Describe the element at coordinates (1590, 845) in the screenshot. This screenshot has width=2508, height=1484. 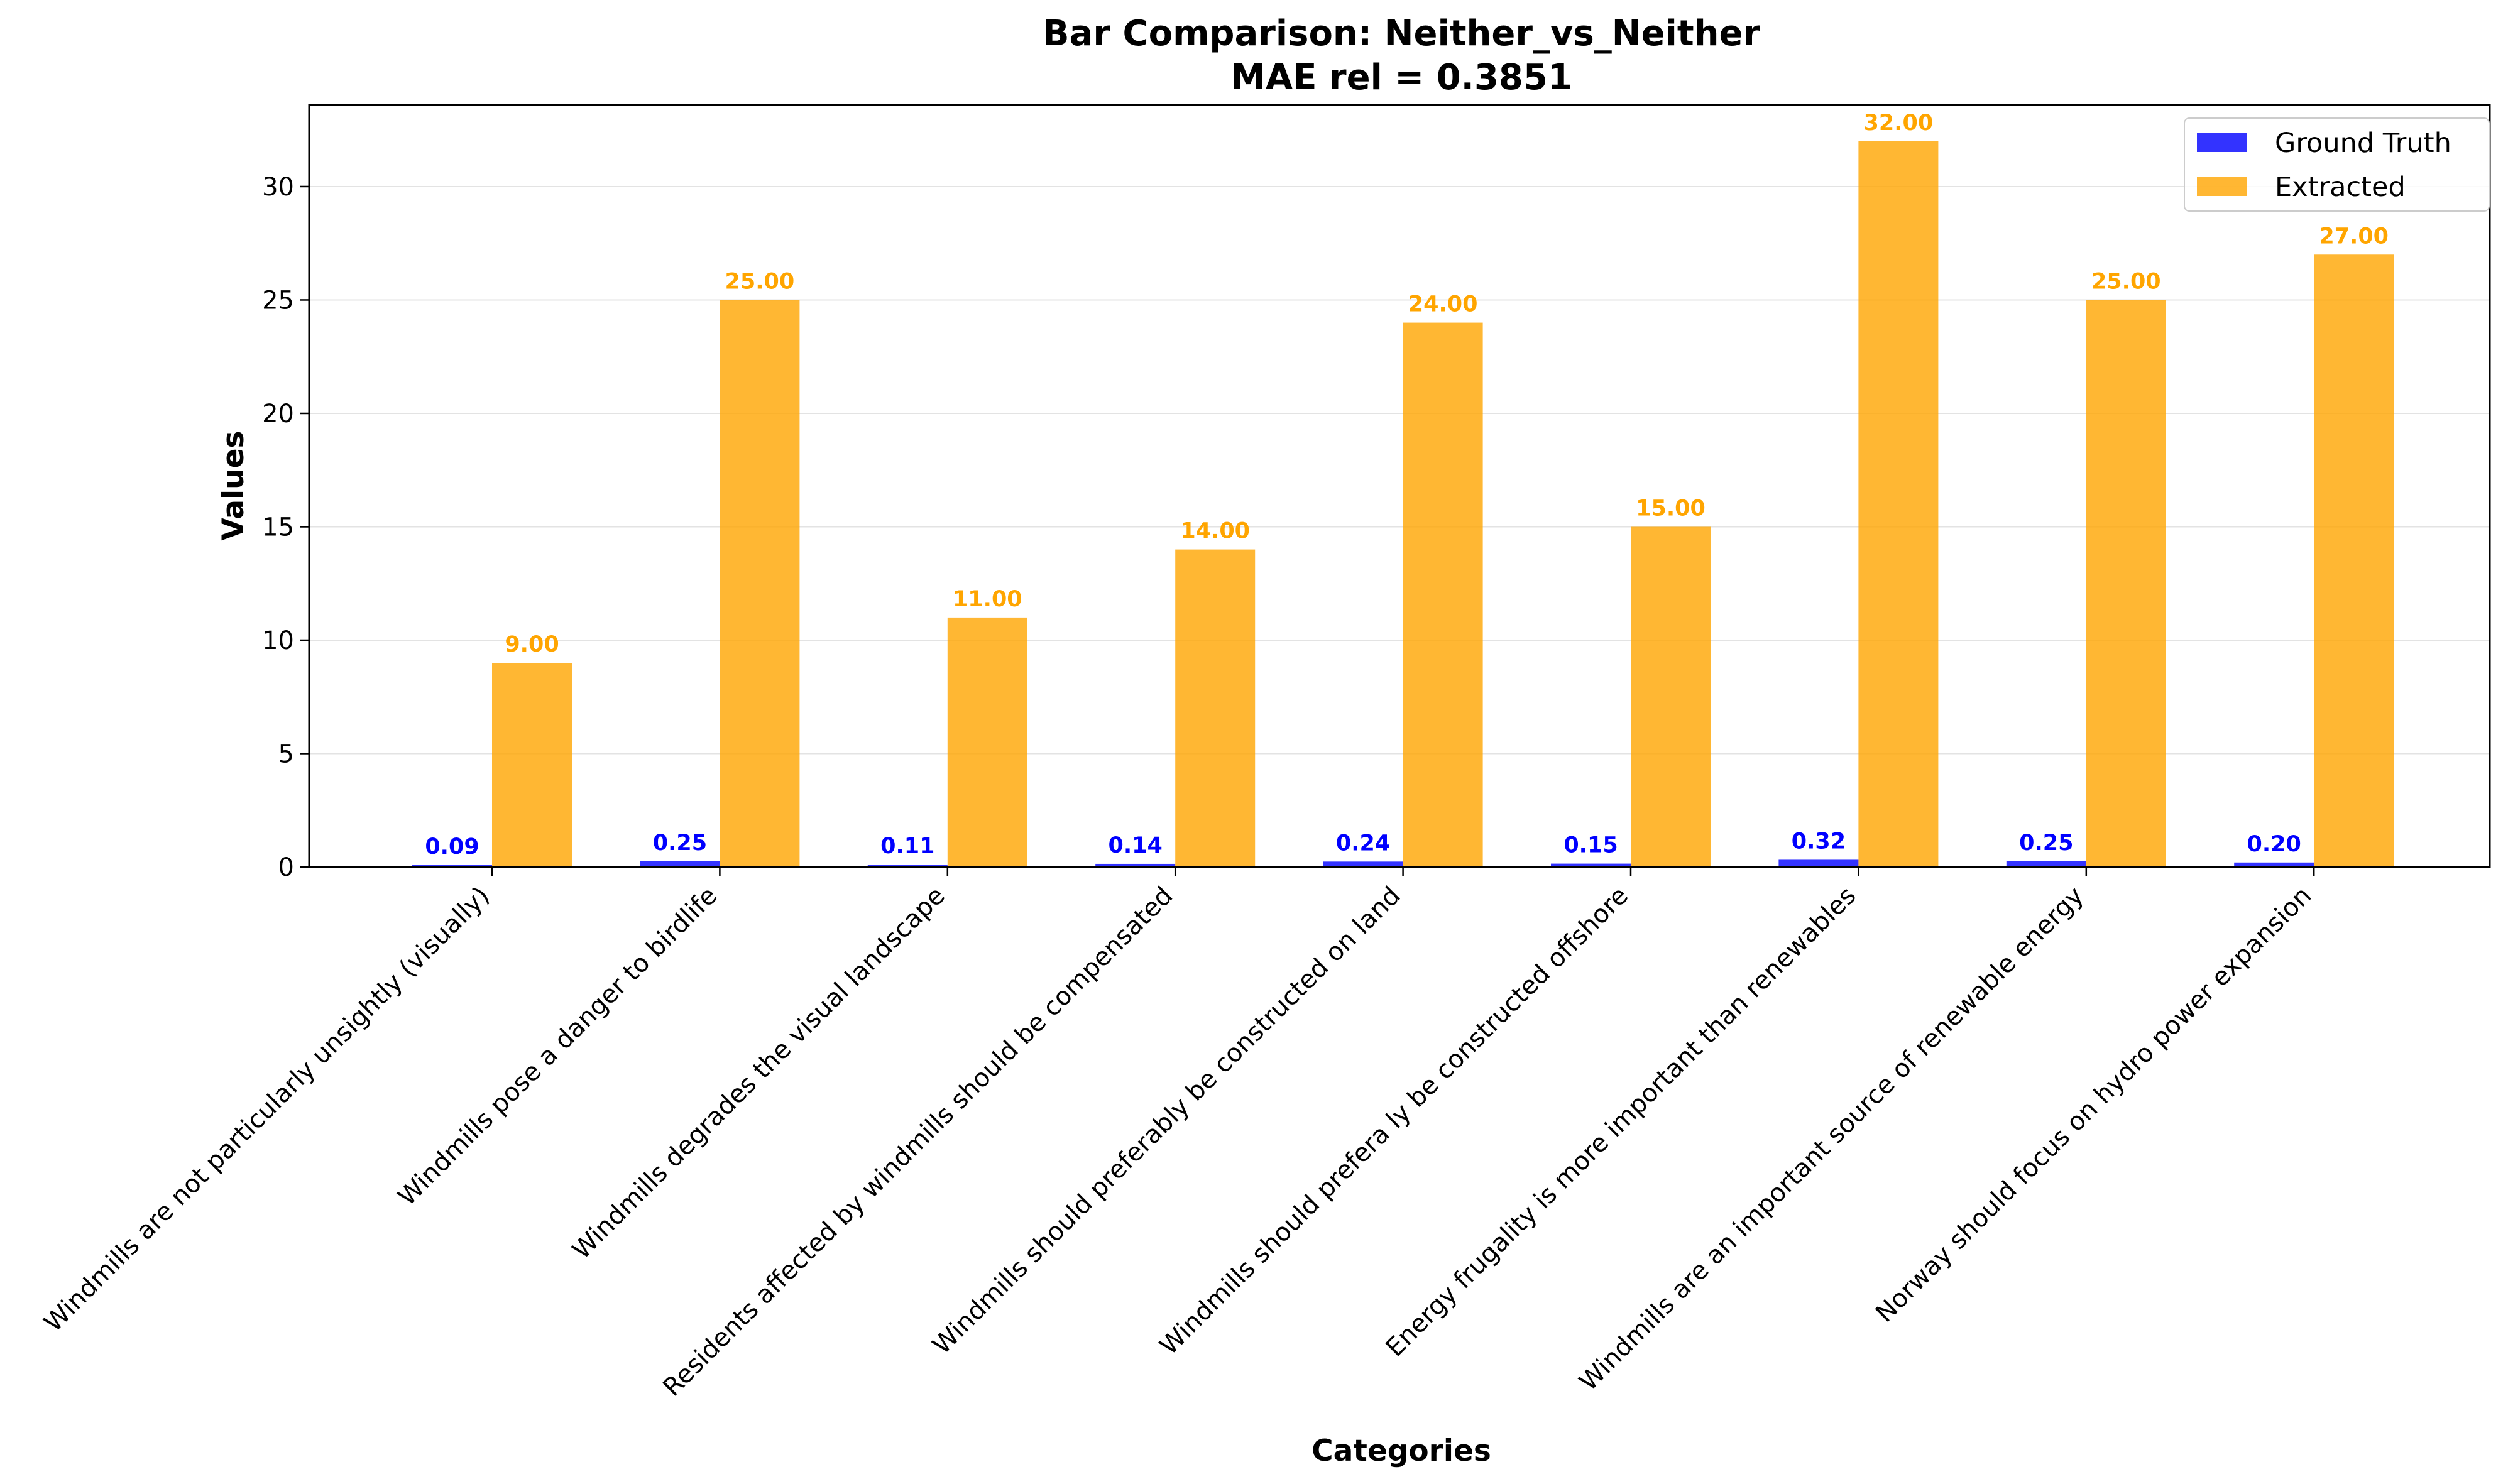
I see `value-label-ground-truth: 0.15` at that location.